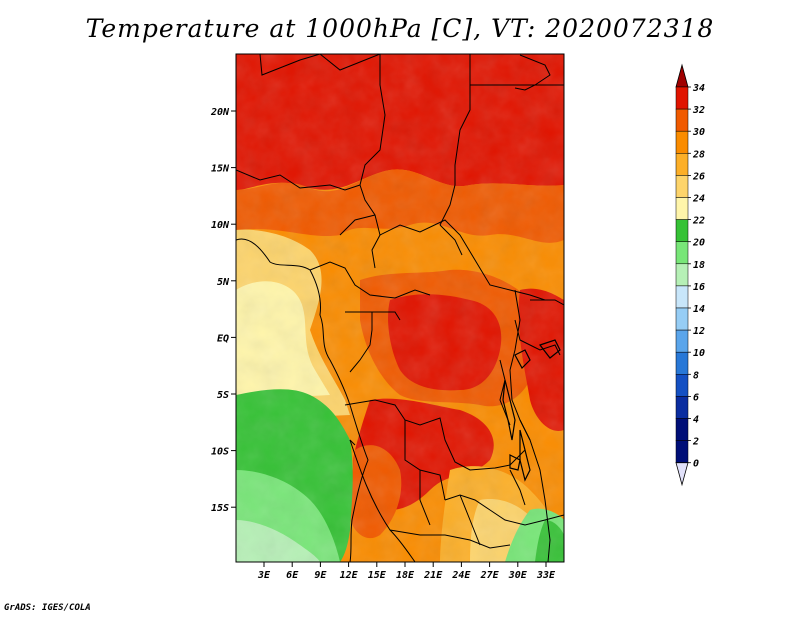 Image resolution: width=800 pixels, height=618 pixels. I want to click on lon-tick-label: 21E, so click(433, 575).